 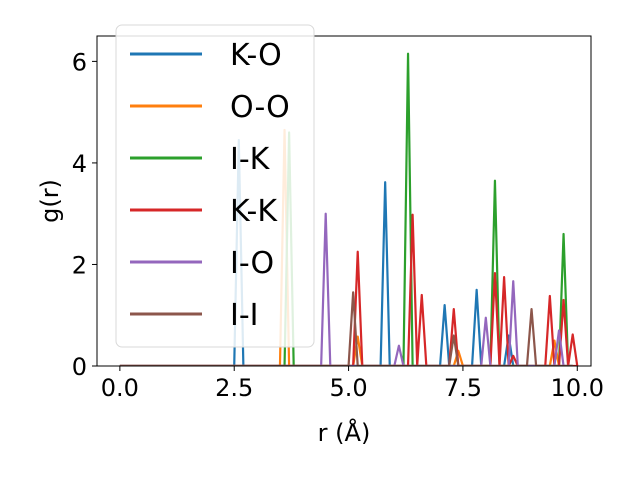 I want to click on x-tick-label: 0.0, so click(x=120, y=388).